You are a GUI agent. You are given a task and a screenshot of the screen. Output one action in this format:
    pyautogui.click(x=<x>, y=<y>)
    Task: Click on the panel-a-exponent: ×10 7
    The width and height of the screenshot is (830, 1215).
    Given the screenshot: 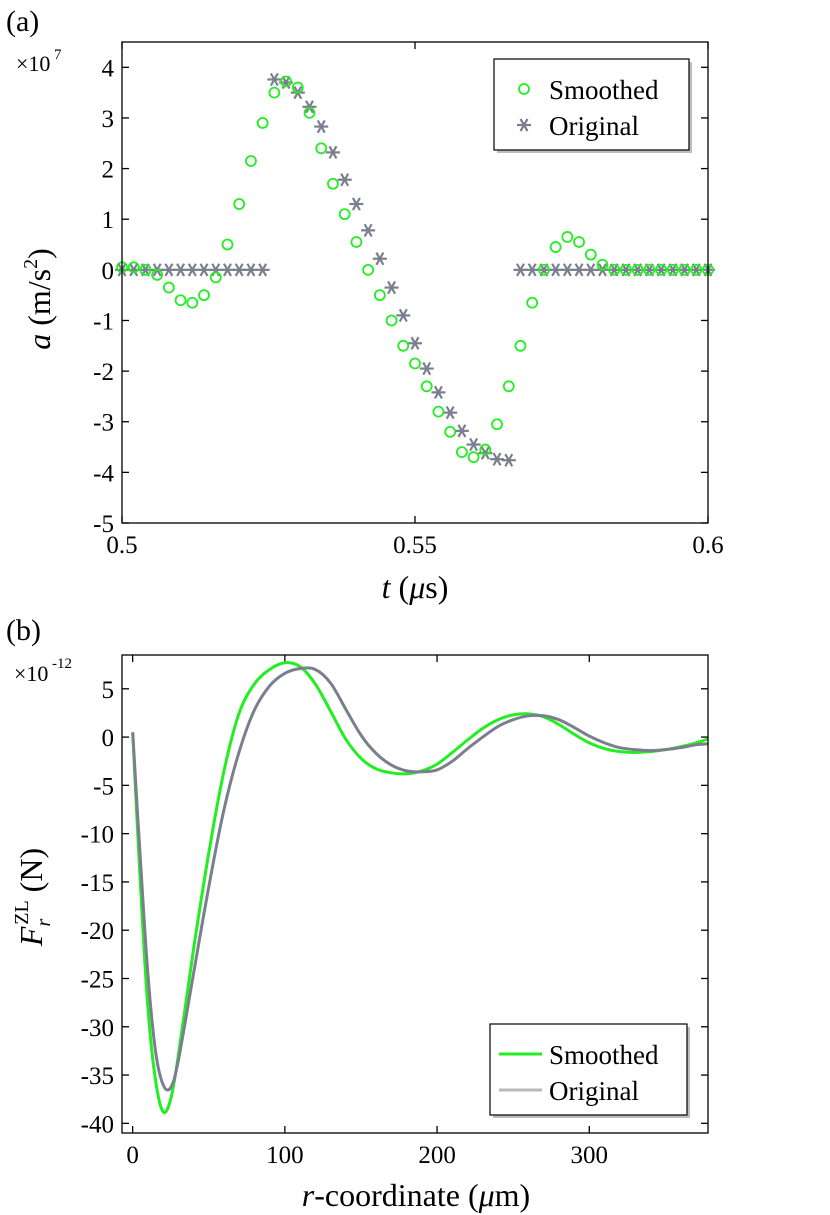 What is the action you would take?
    pyautogui.click(x=39, y=61)
    